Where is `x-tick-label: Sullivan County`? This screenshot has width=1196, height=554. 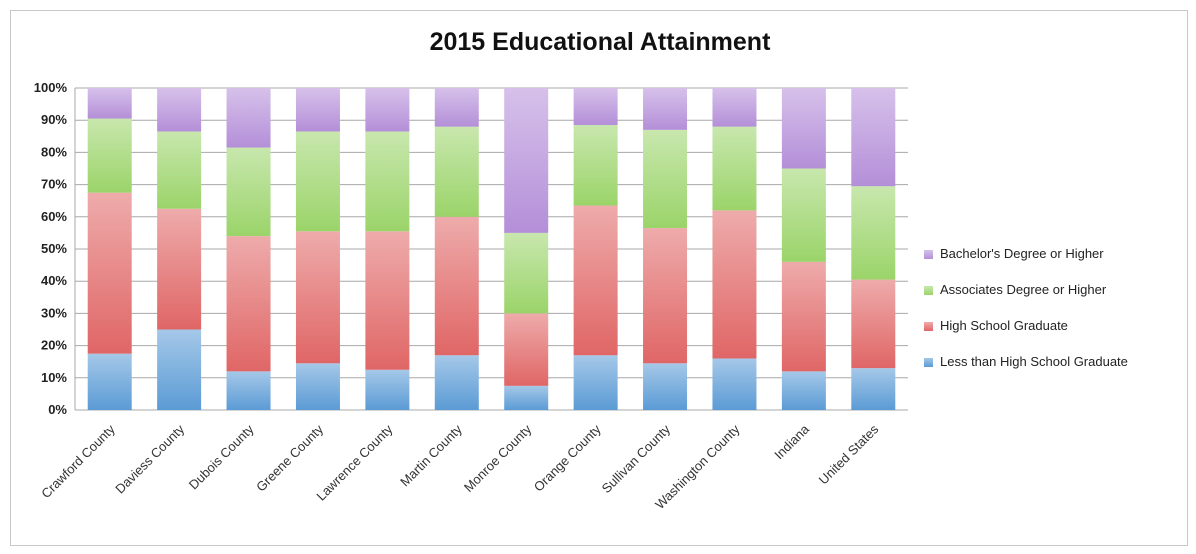
x-tick-label: Sullivan County is located at coordinates (636, 458).